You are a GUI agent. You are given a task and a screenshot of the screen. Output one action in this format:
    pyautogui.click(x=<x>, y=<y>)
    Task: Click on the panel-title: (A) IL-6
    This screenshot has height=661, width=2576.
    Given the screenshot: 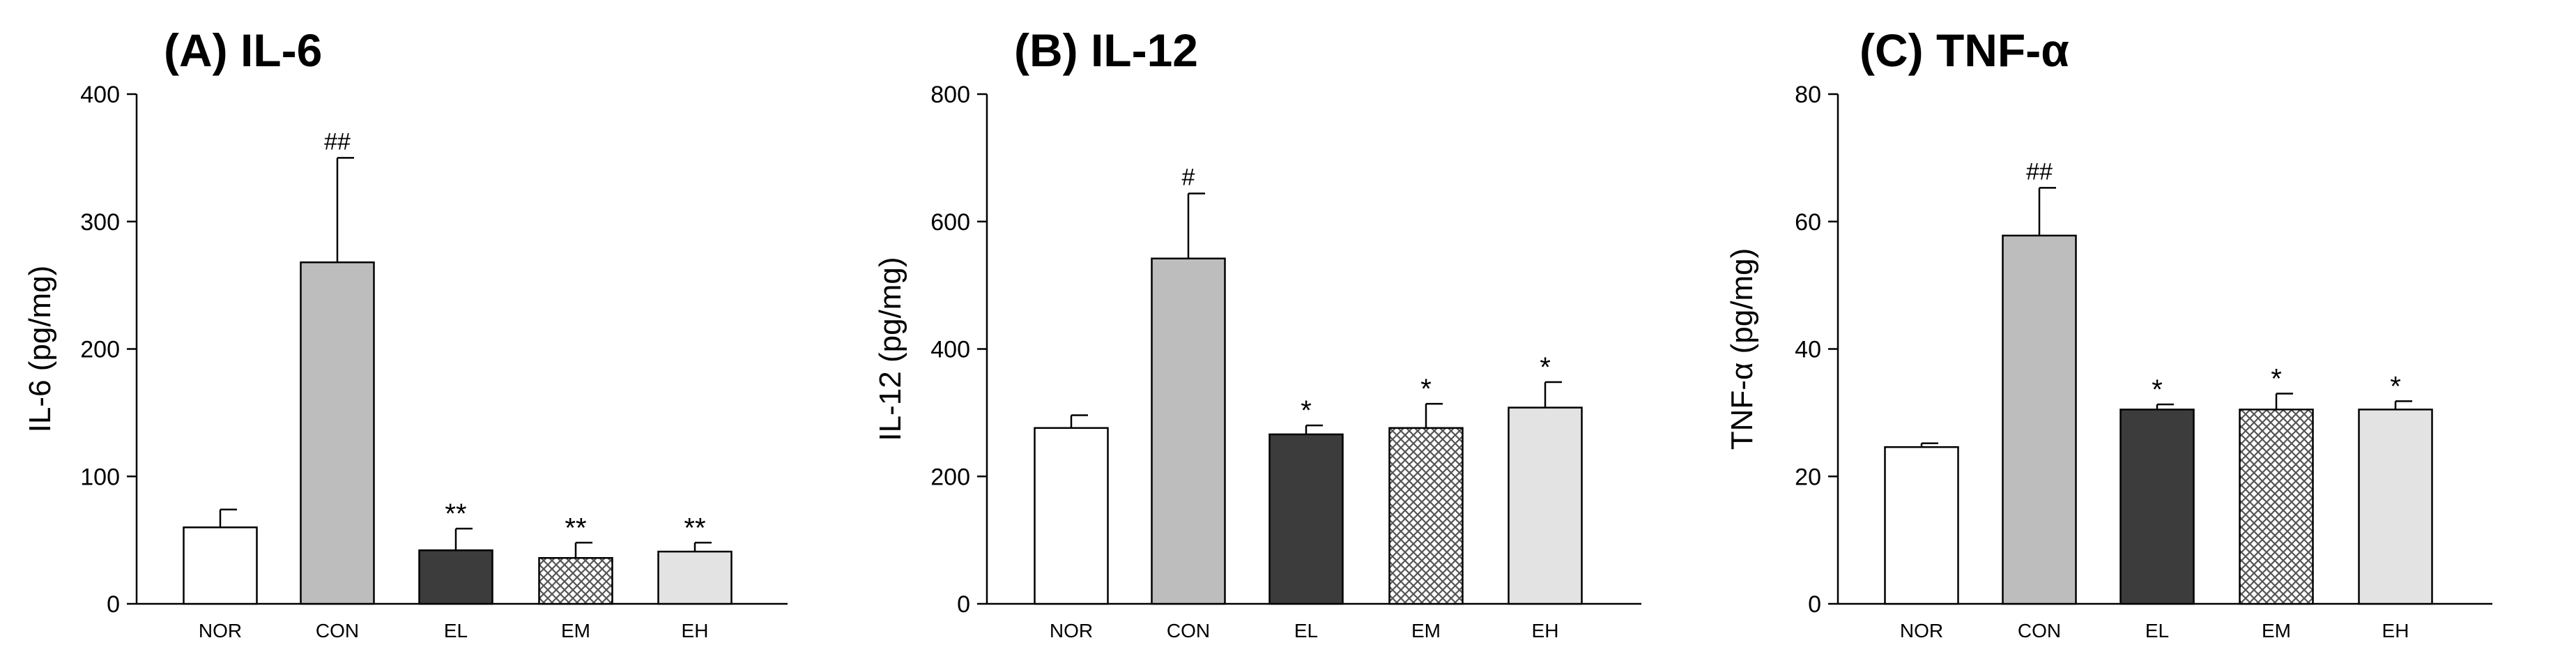 What is the action you would take?
    pyautogui.click(x=243, y=50)
    